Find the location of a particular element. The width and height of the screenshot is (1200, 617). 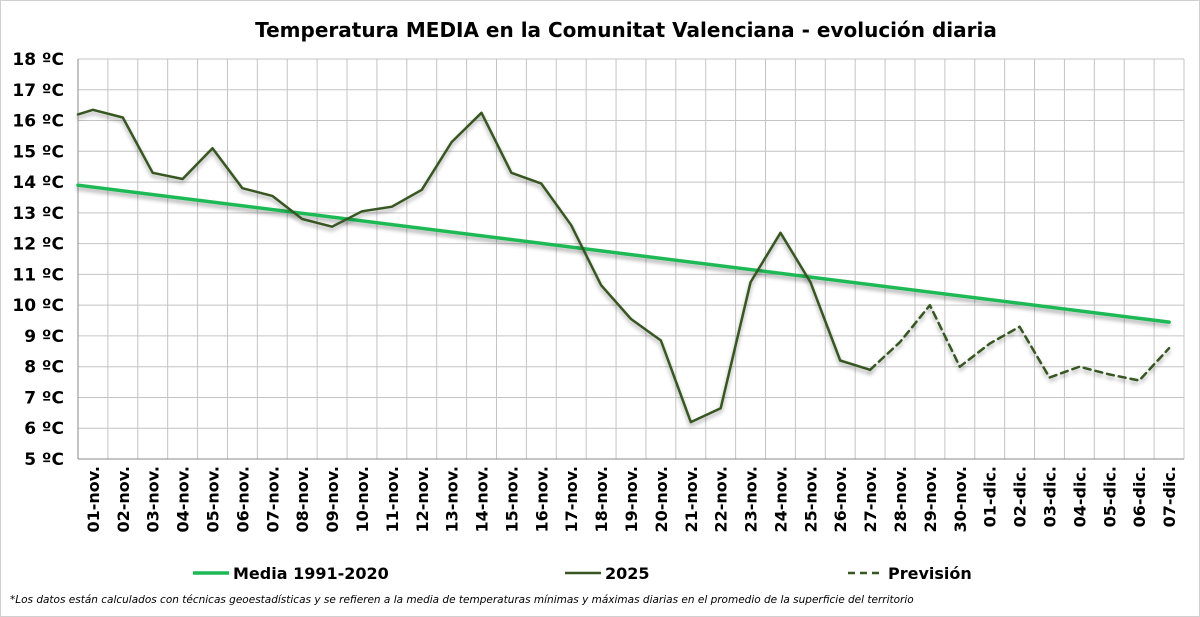

y-tick-label: 15 ºC is located at coordinates (38, 152).